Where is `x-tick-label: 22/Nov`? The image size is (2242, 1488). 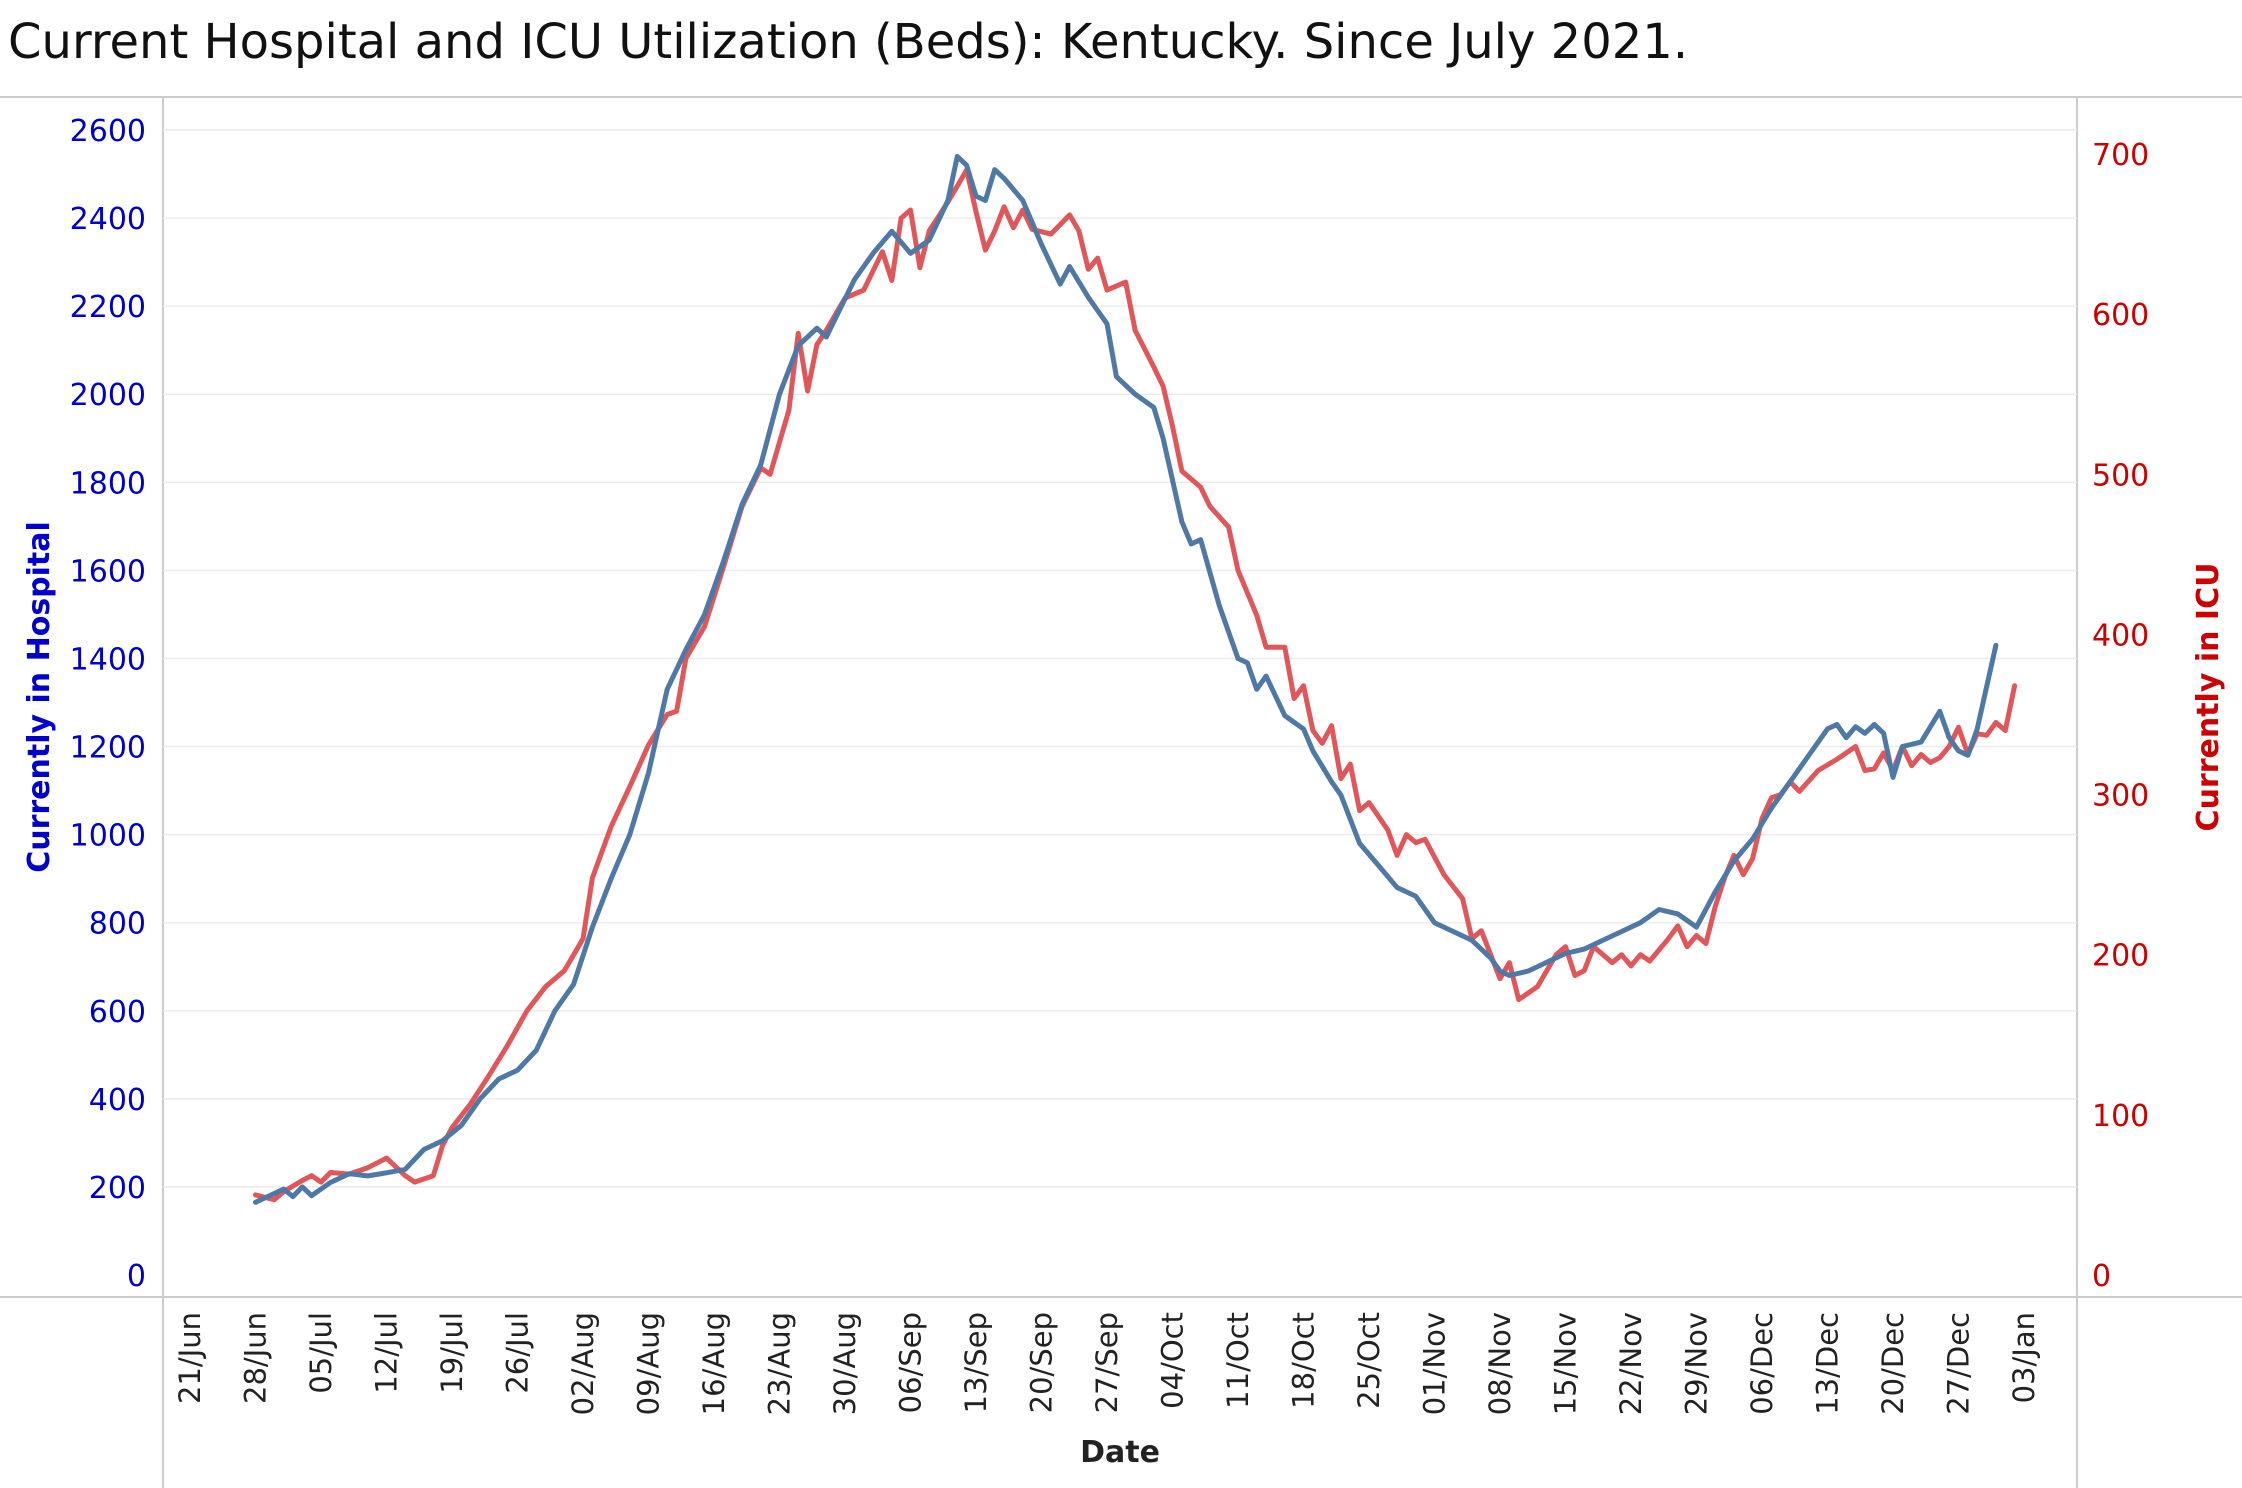
x-tick-label: 22/Nov is located at coordinates (1631, 1363).